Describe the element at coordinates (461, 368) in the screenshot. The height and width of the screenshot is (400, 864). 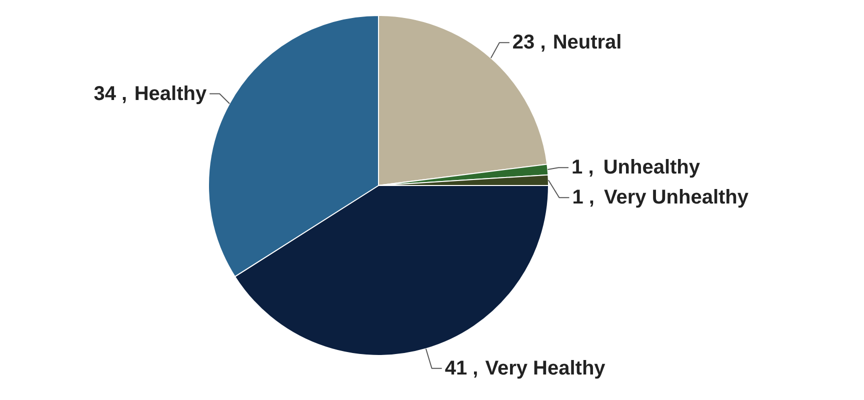
I see `data-label: 41 ,` at that location.